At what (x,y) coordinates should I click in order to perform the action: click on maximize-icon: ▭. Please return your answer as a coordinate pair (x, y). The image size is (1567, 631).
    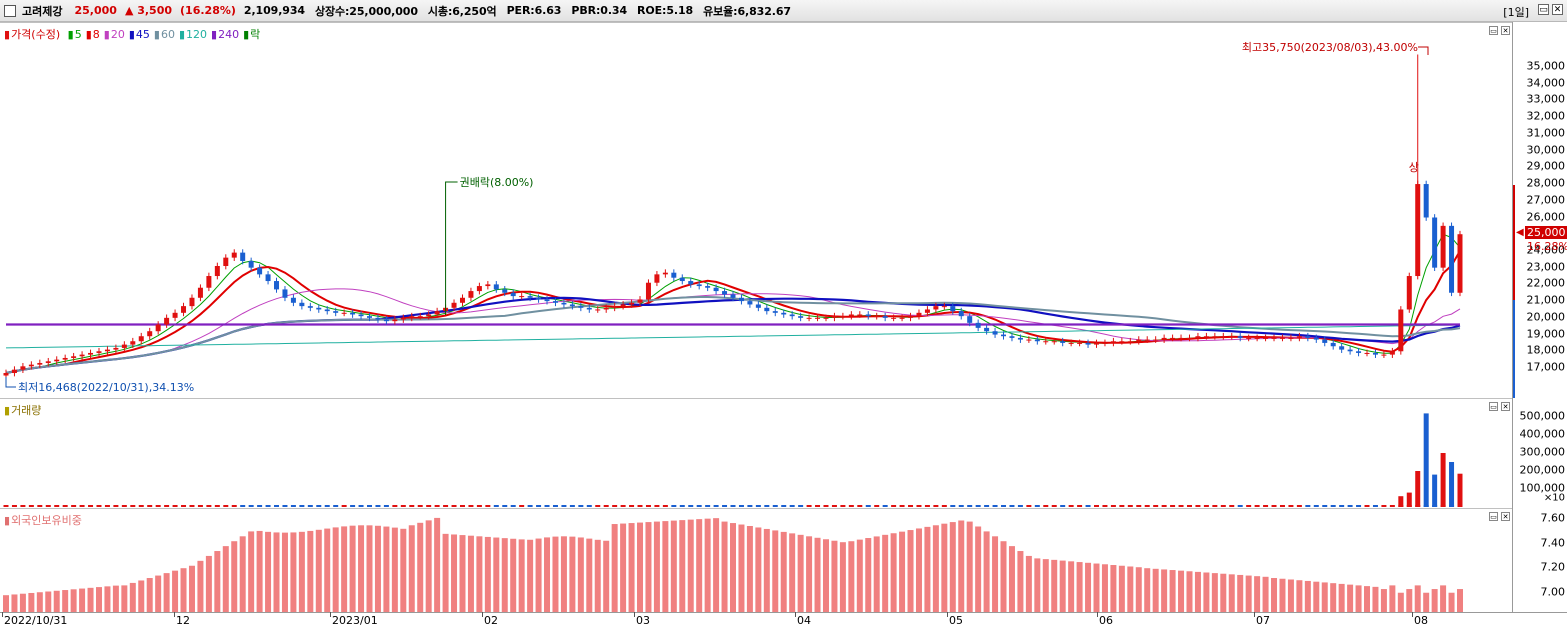
    Looking at the image, I should click on (1543, 9).